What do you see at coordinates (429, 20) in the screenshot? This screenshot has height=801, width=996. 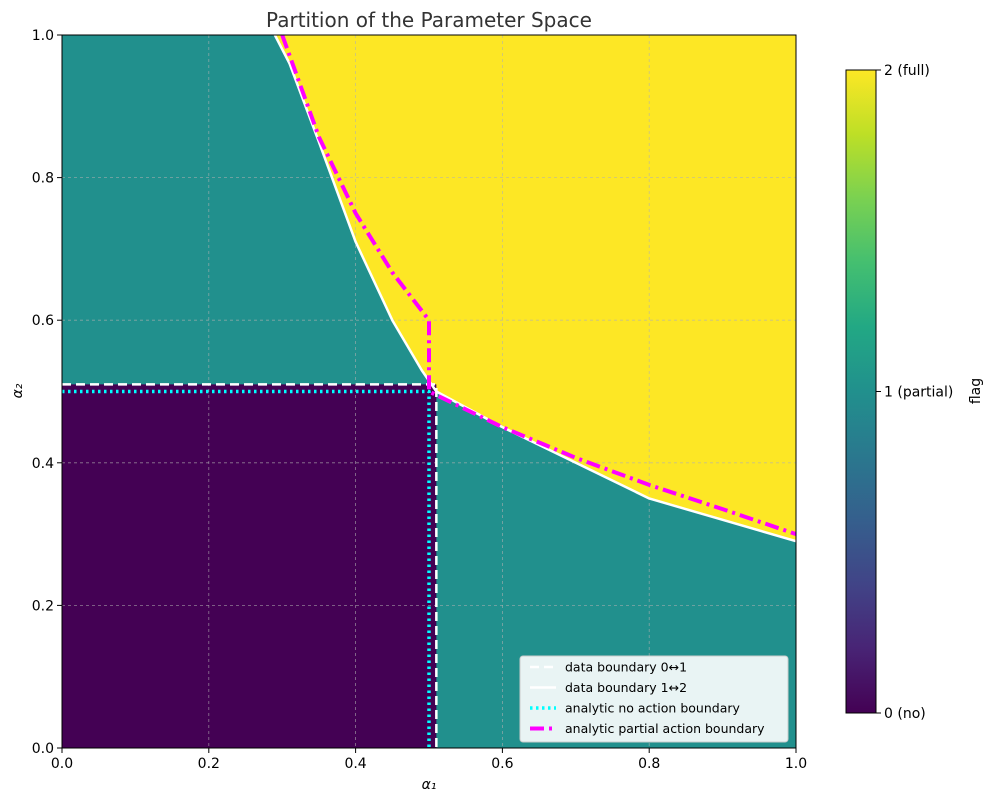 I see `chart-title: Partition of the Parameter Space` at bounding box center [429, 20].